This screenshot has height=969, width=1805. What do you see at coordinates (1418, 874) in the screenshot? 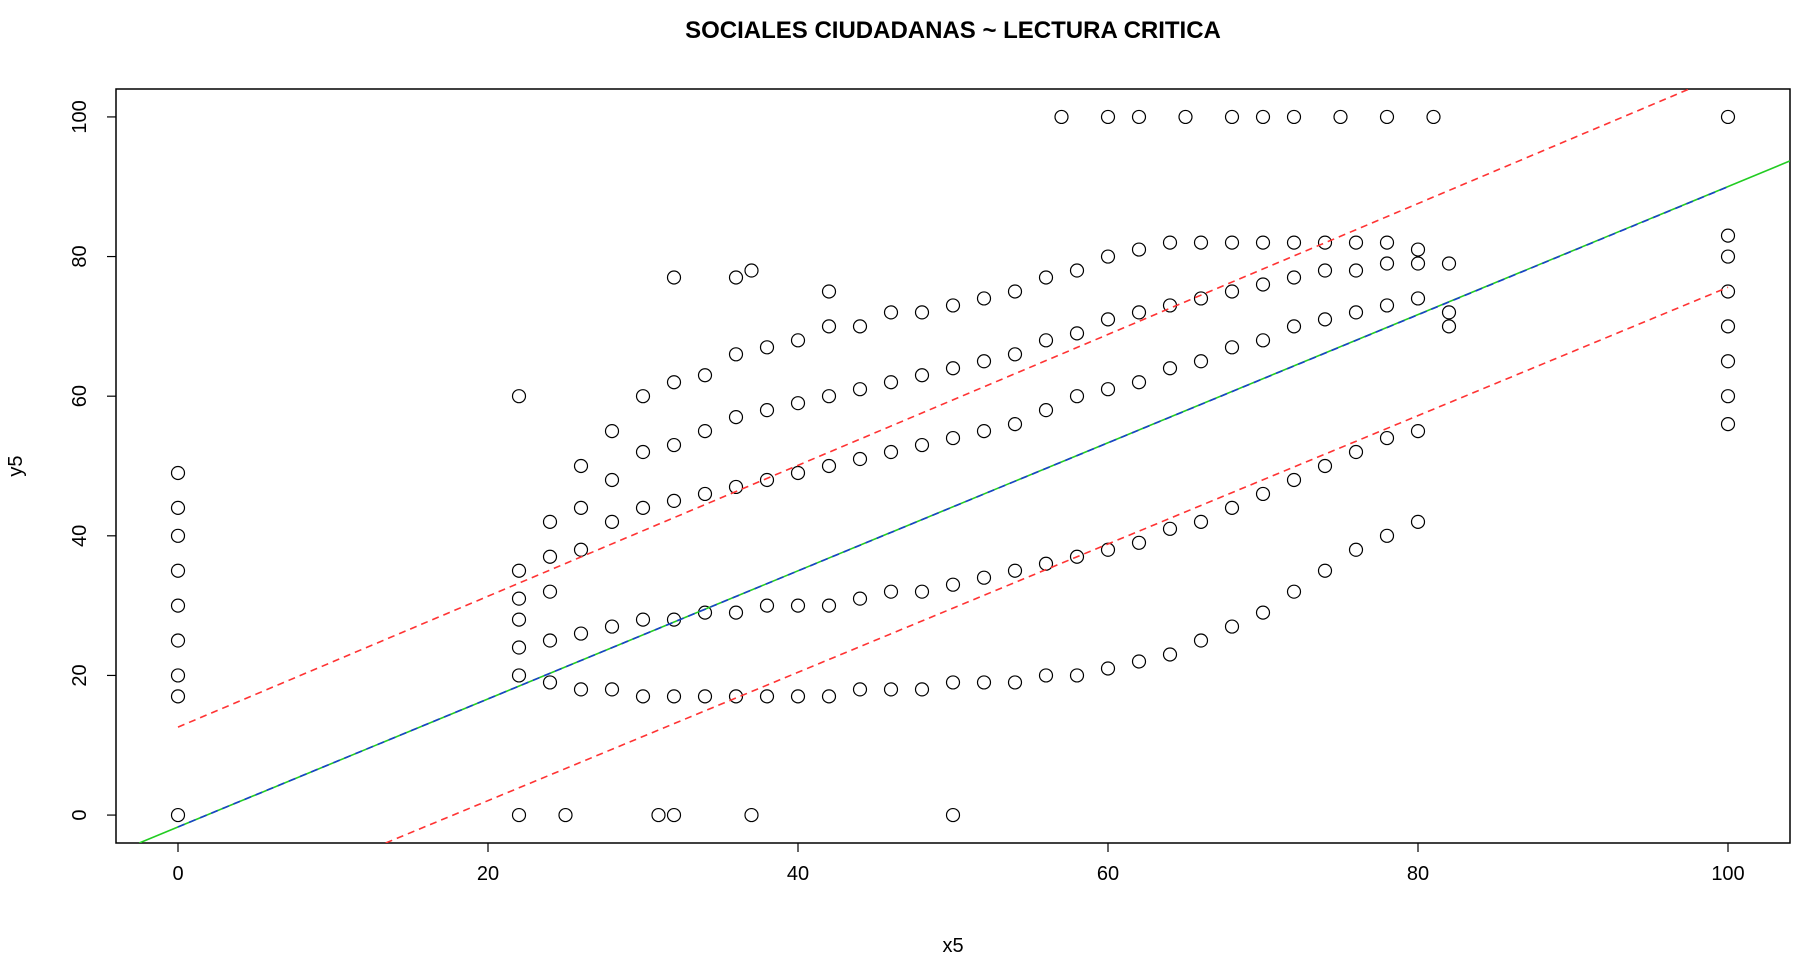
I see `x-tick-label: 80` at bounding box center [1418, 874].